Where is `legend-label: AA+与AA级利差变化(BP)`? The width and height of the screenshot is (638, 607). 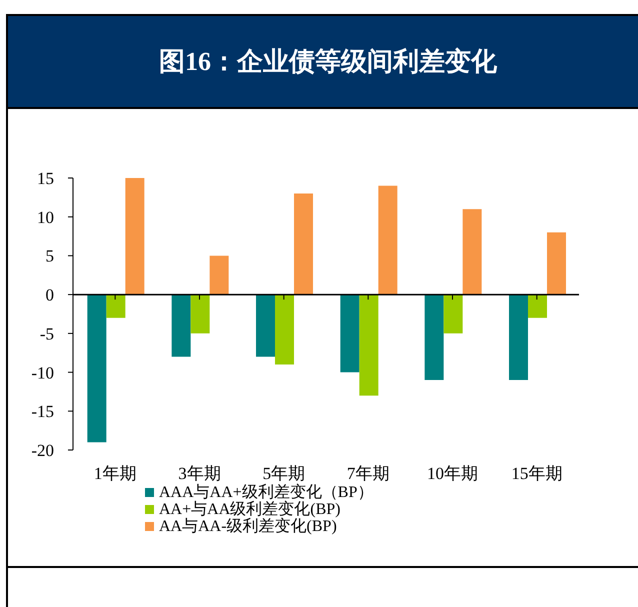 legend-label: AA+与AA级利差变化(BP) is located at coordinates (249, 509).